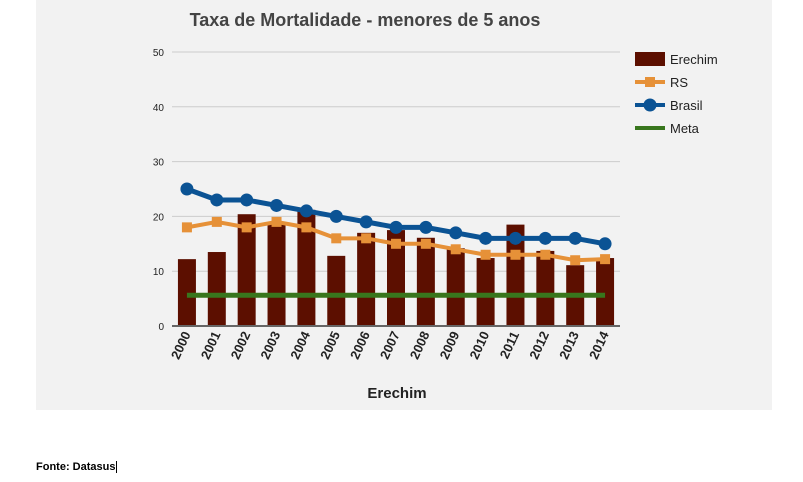  Describe the element at coordinates (366, 279) in the screenshot. I see `bar-2006` at that location.